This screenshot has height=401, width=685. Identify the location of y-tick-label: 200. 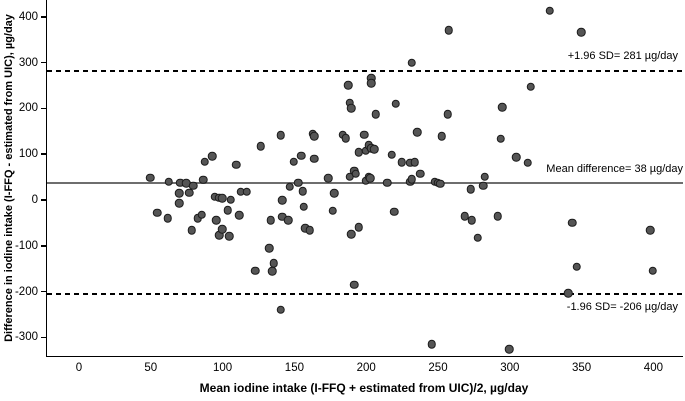
(28, 108).